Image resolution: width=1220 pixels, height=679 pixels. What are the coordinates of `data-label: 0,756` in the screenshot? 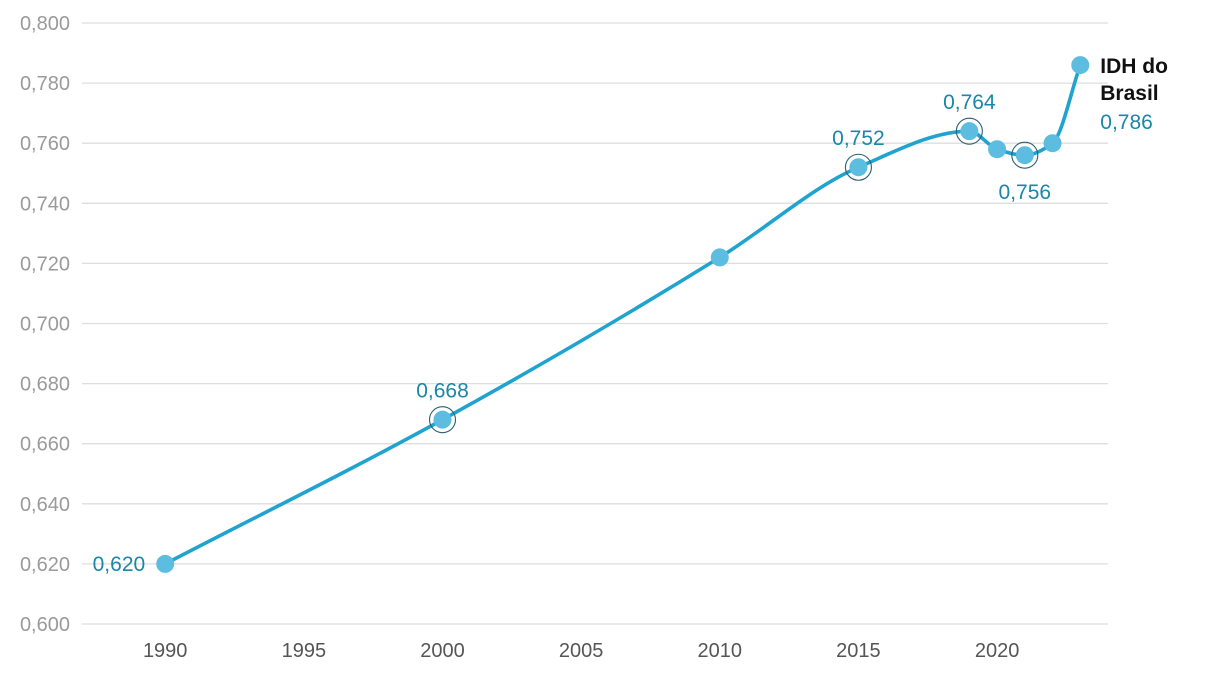 It's located at (1025, 192).